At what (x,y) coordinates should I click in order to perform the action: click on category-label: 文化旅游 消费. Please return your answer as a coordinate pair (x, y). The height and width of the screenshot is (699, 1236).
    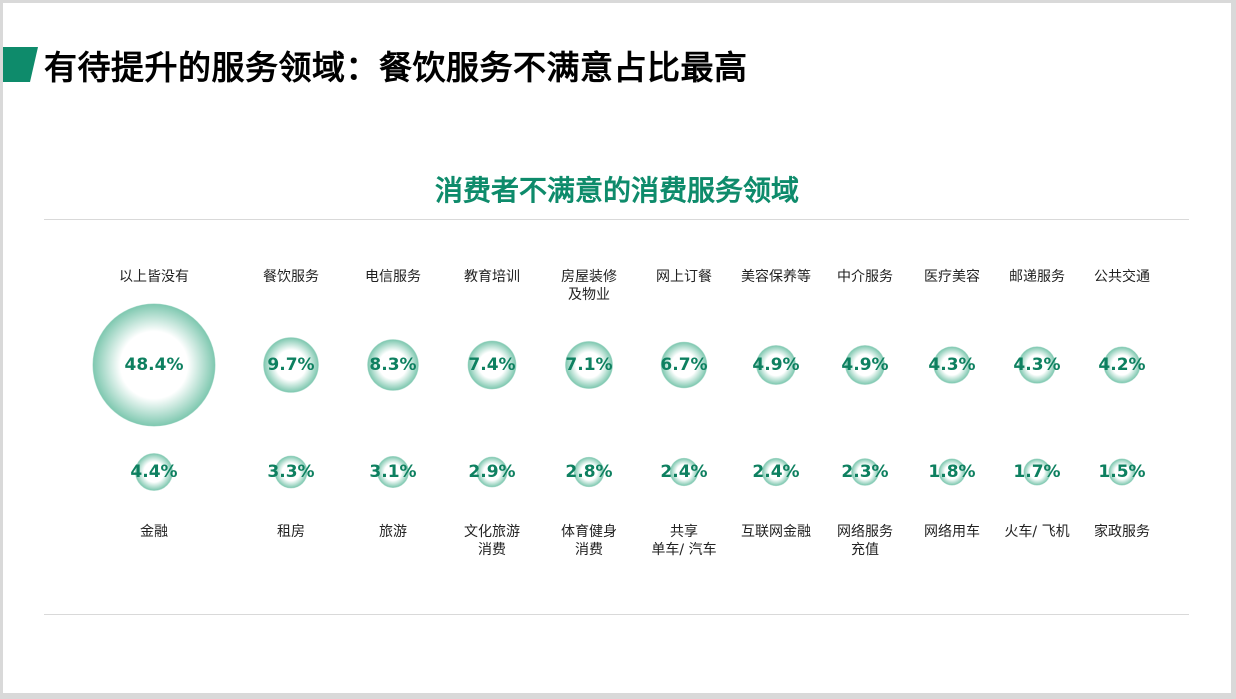
    Looking at the image, I should click on (492, 541).